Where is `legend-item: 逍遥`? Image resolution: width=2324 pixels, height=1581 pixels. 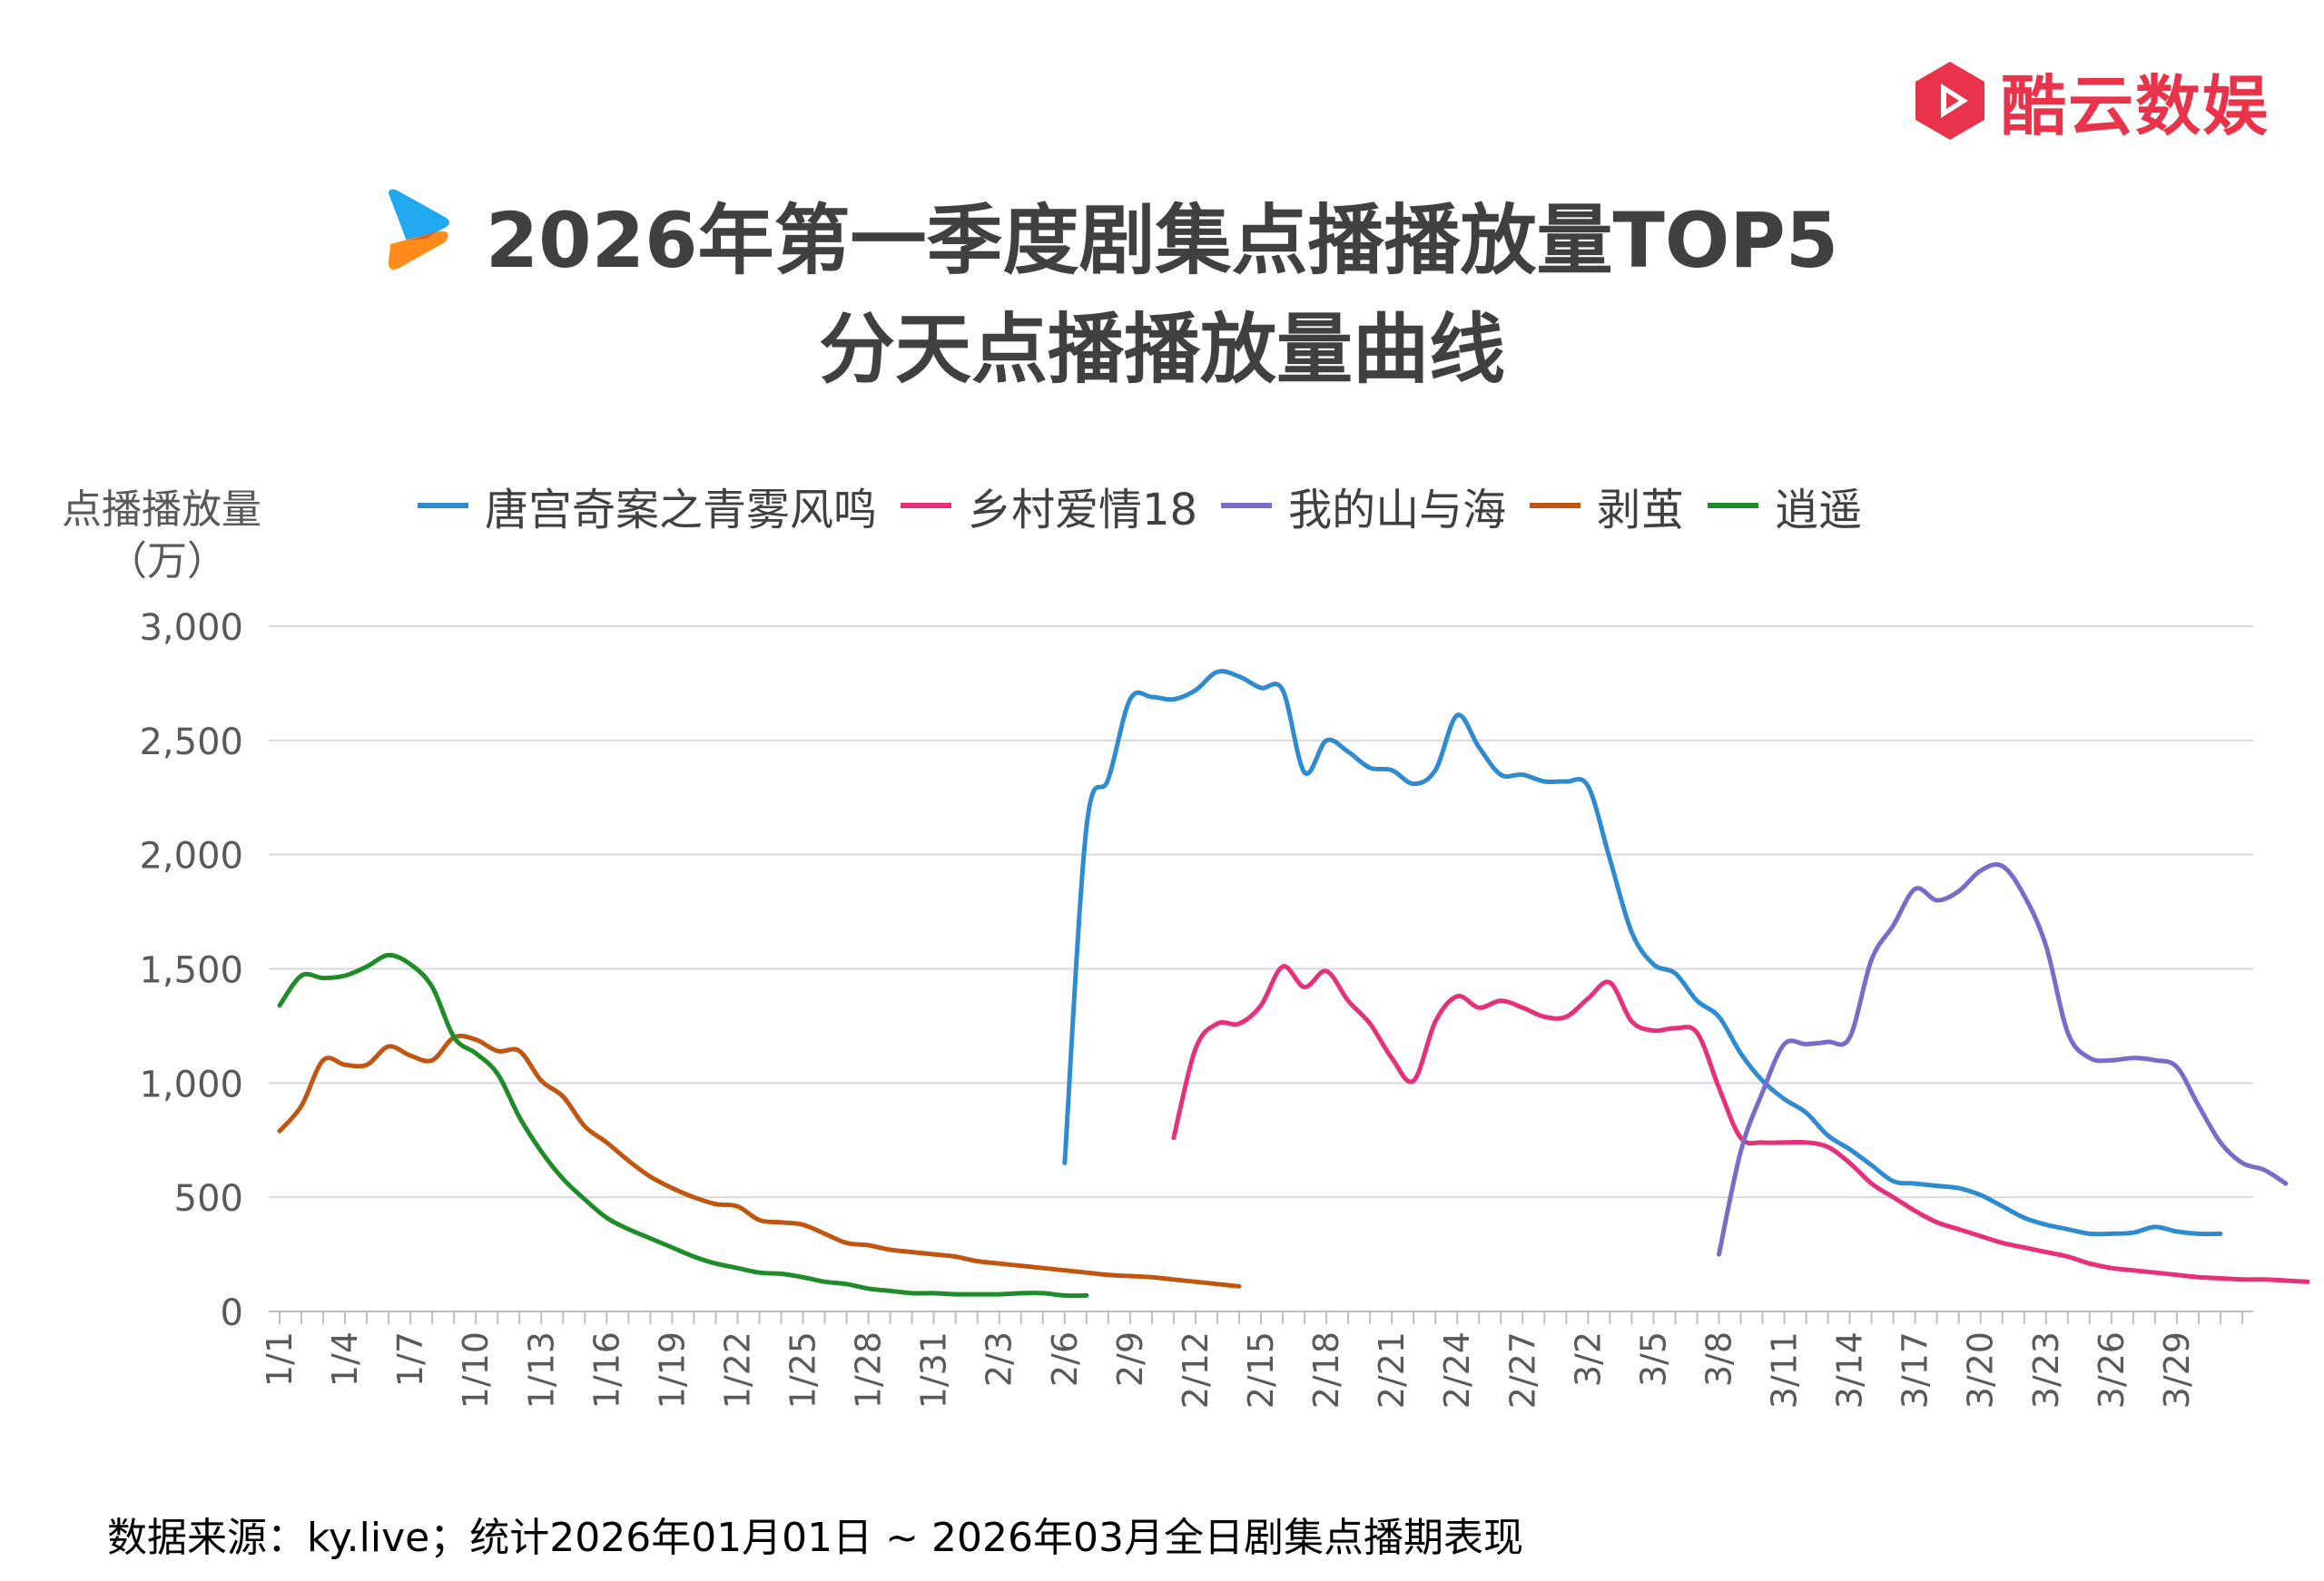 legend-item: 逍遥 is located at coordinates (1785, 505).